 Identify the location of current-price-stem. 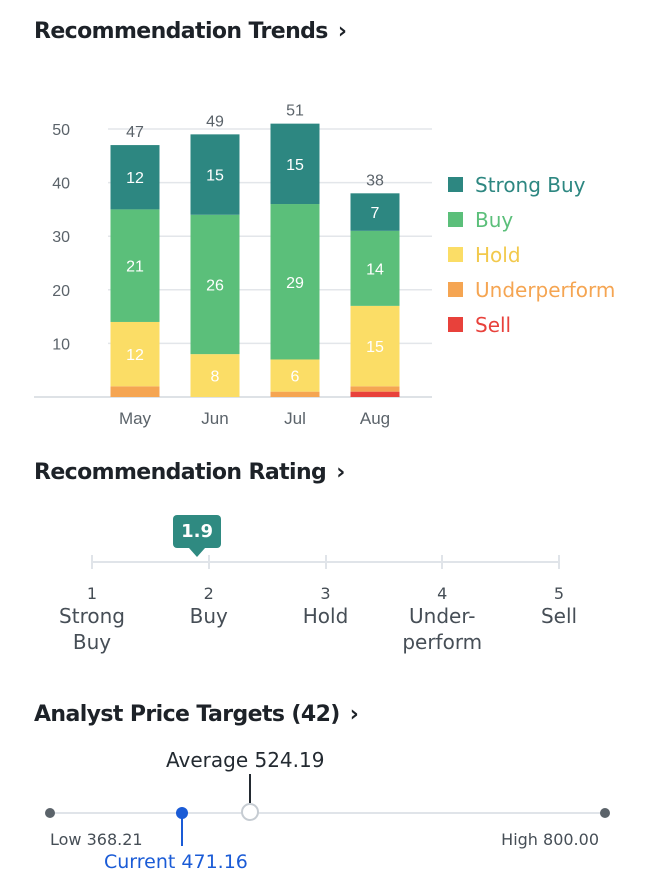
(182, 829).